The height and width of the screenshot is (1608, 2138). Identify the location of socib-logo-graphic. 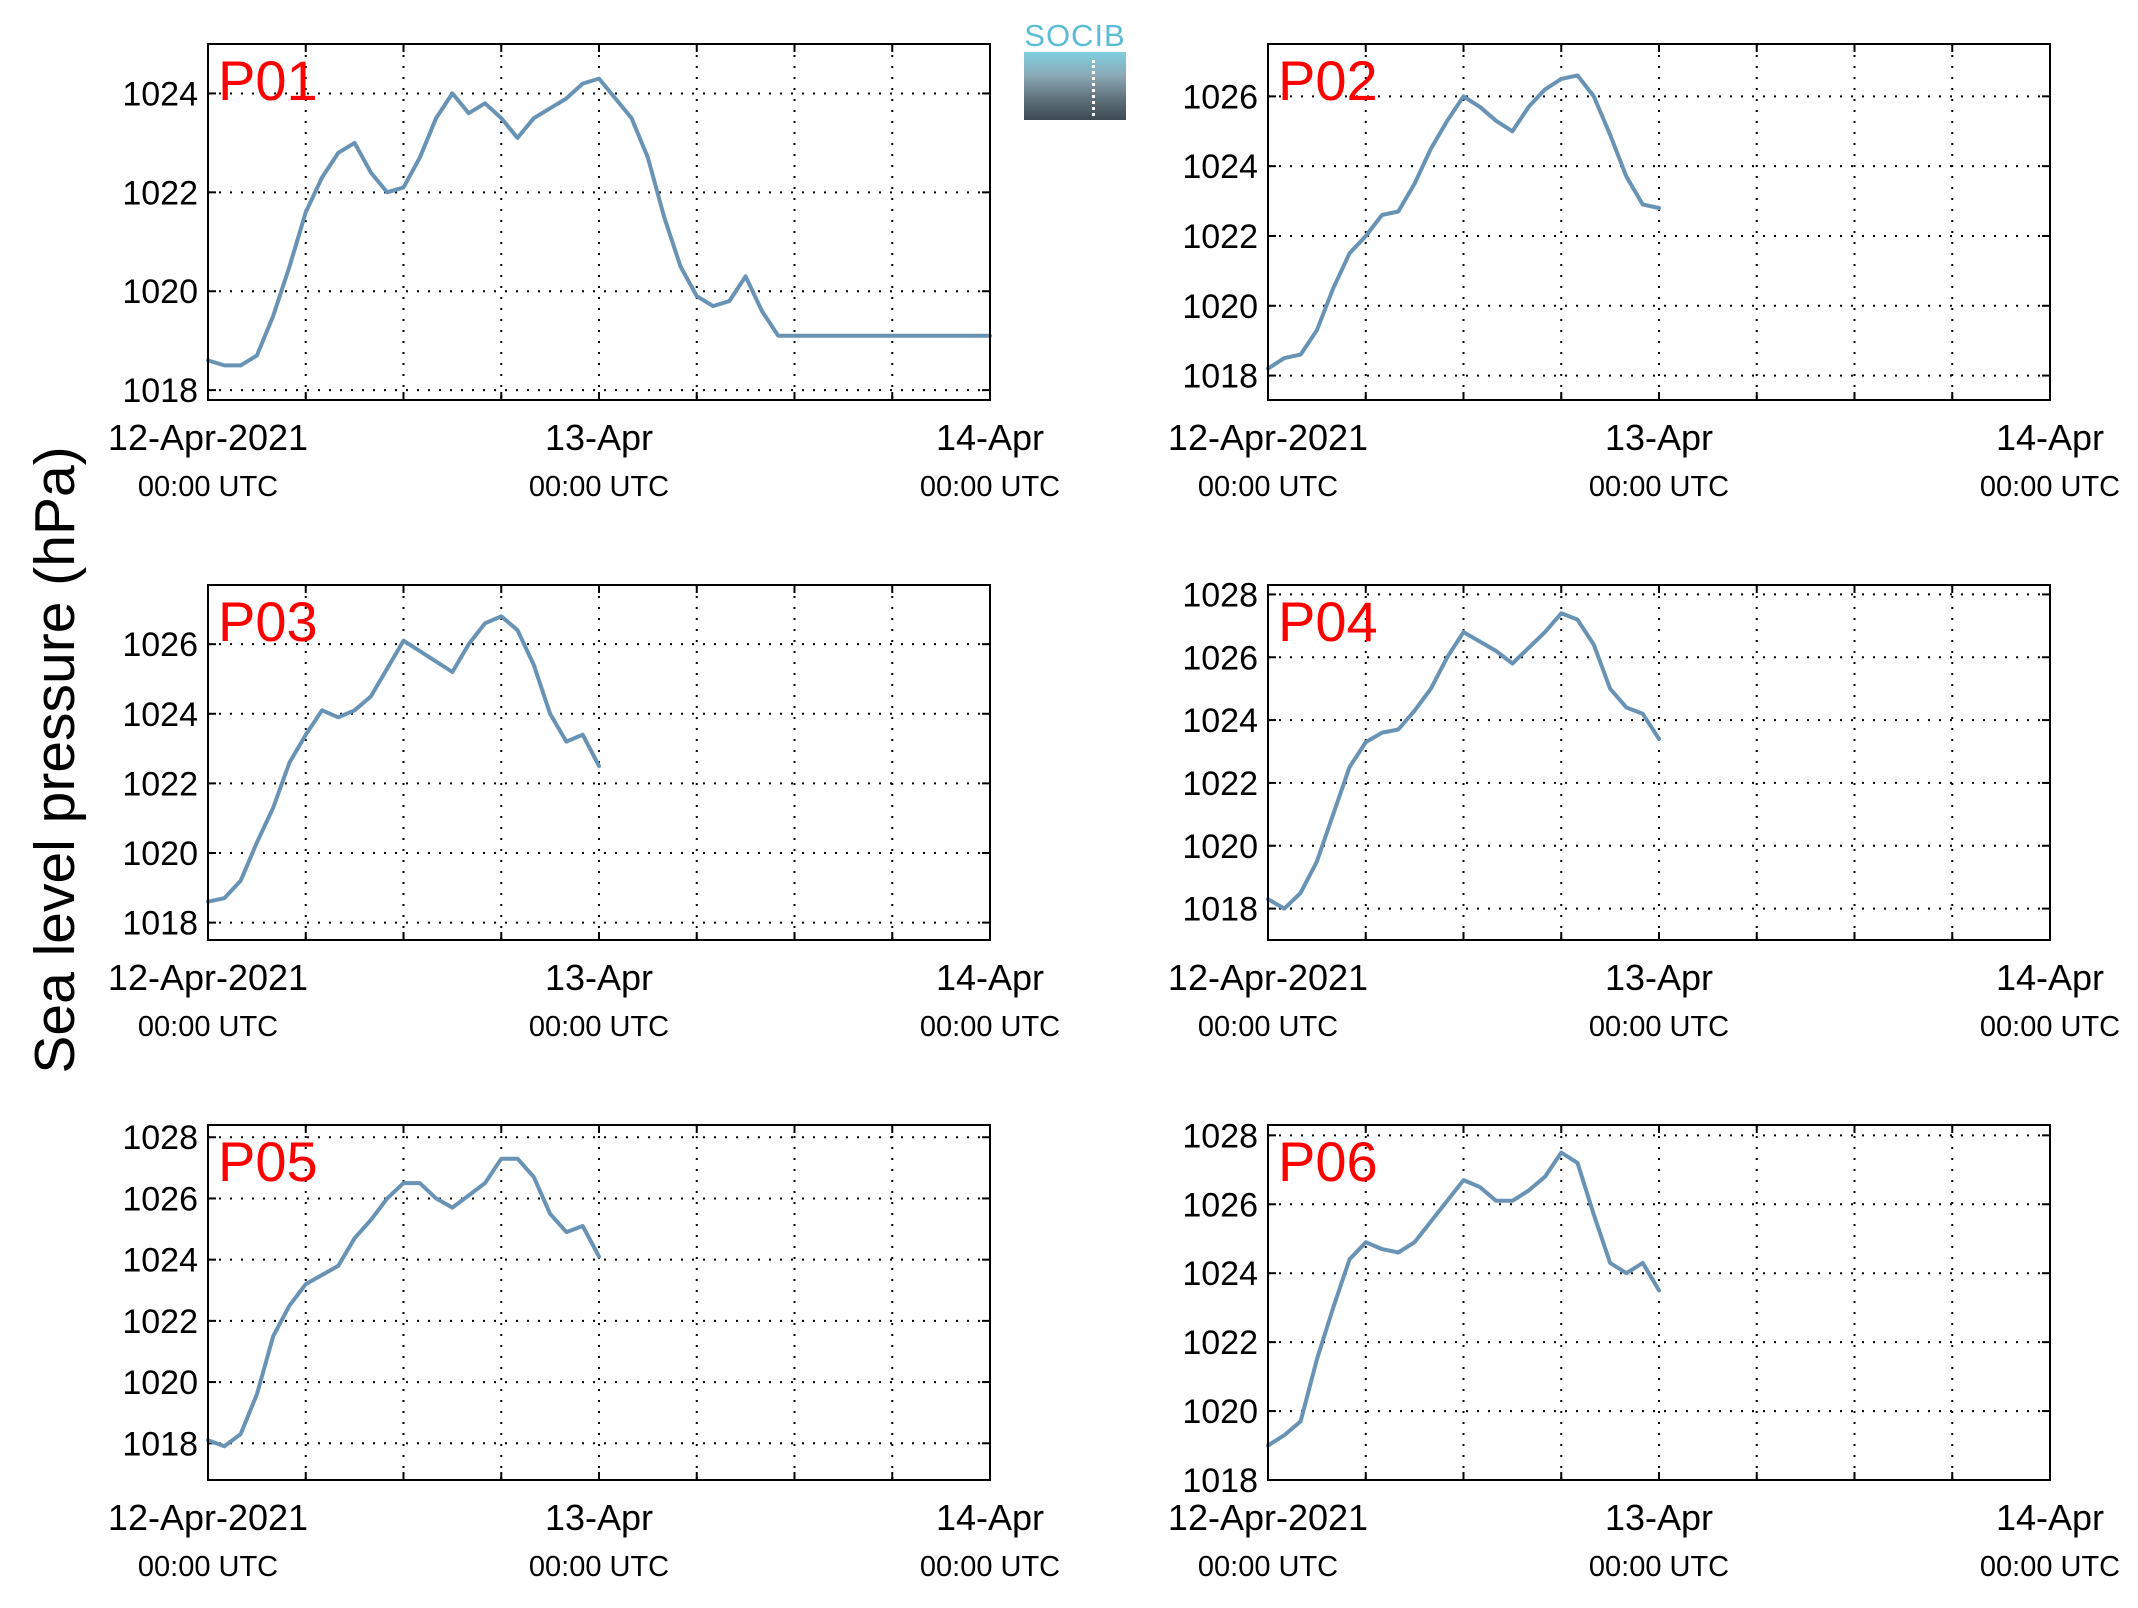
(1075, 86).